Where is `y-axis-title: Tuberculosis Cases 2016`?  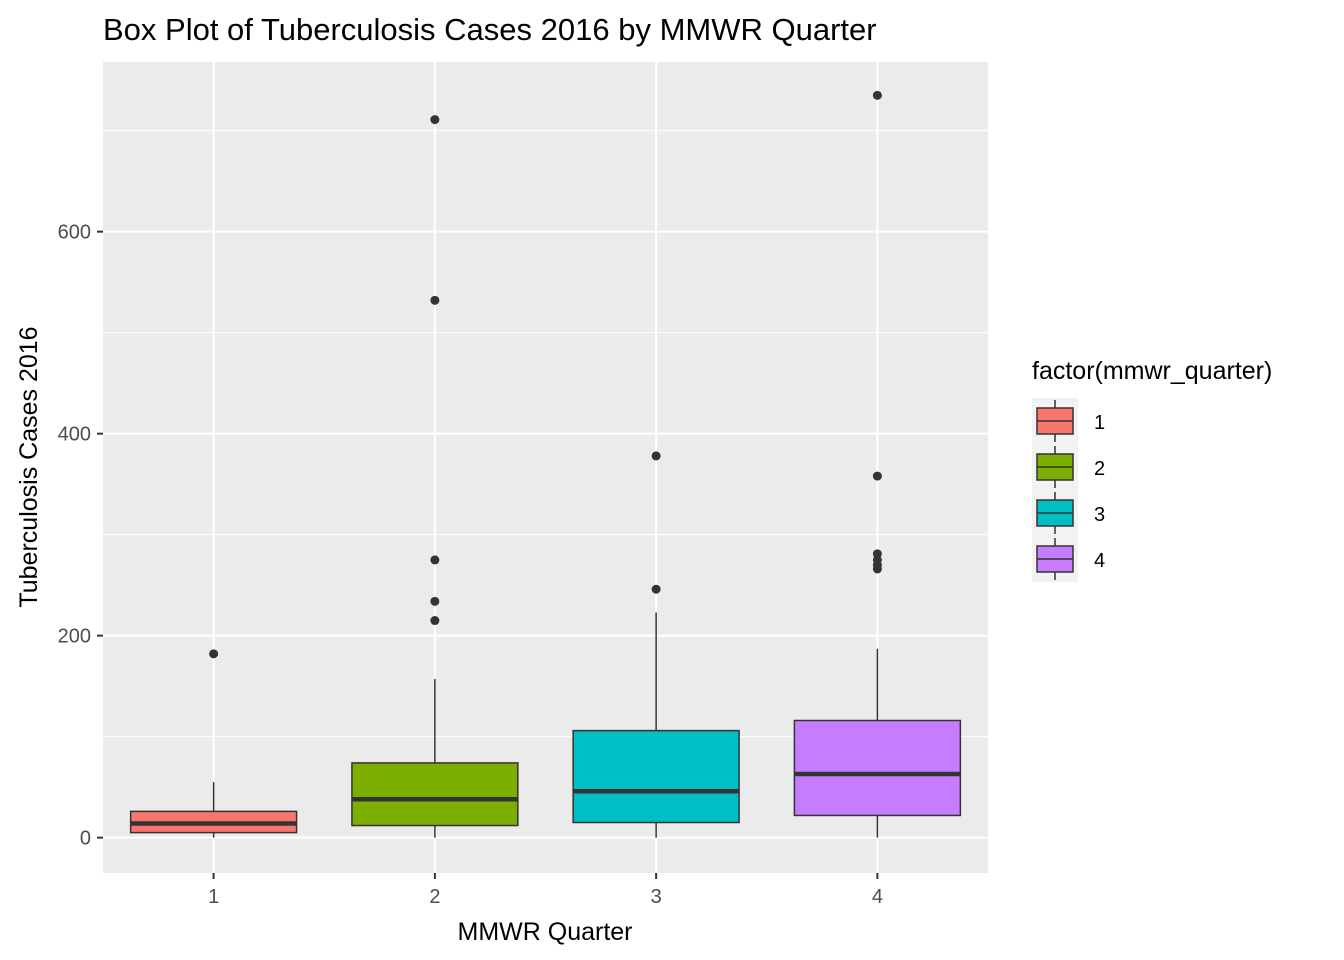
y-axis-title: Tuberculosis Cases 2016 is located at coordinates (29, 466).